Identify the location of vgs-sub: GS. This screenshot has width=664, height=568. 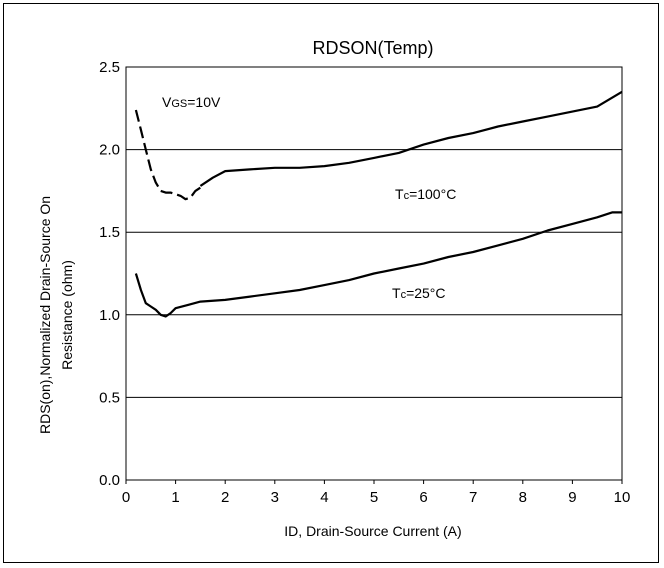
(179, 104).